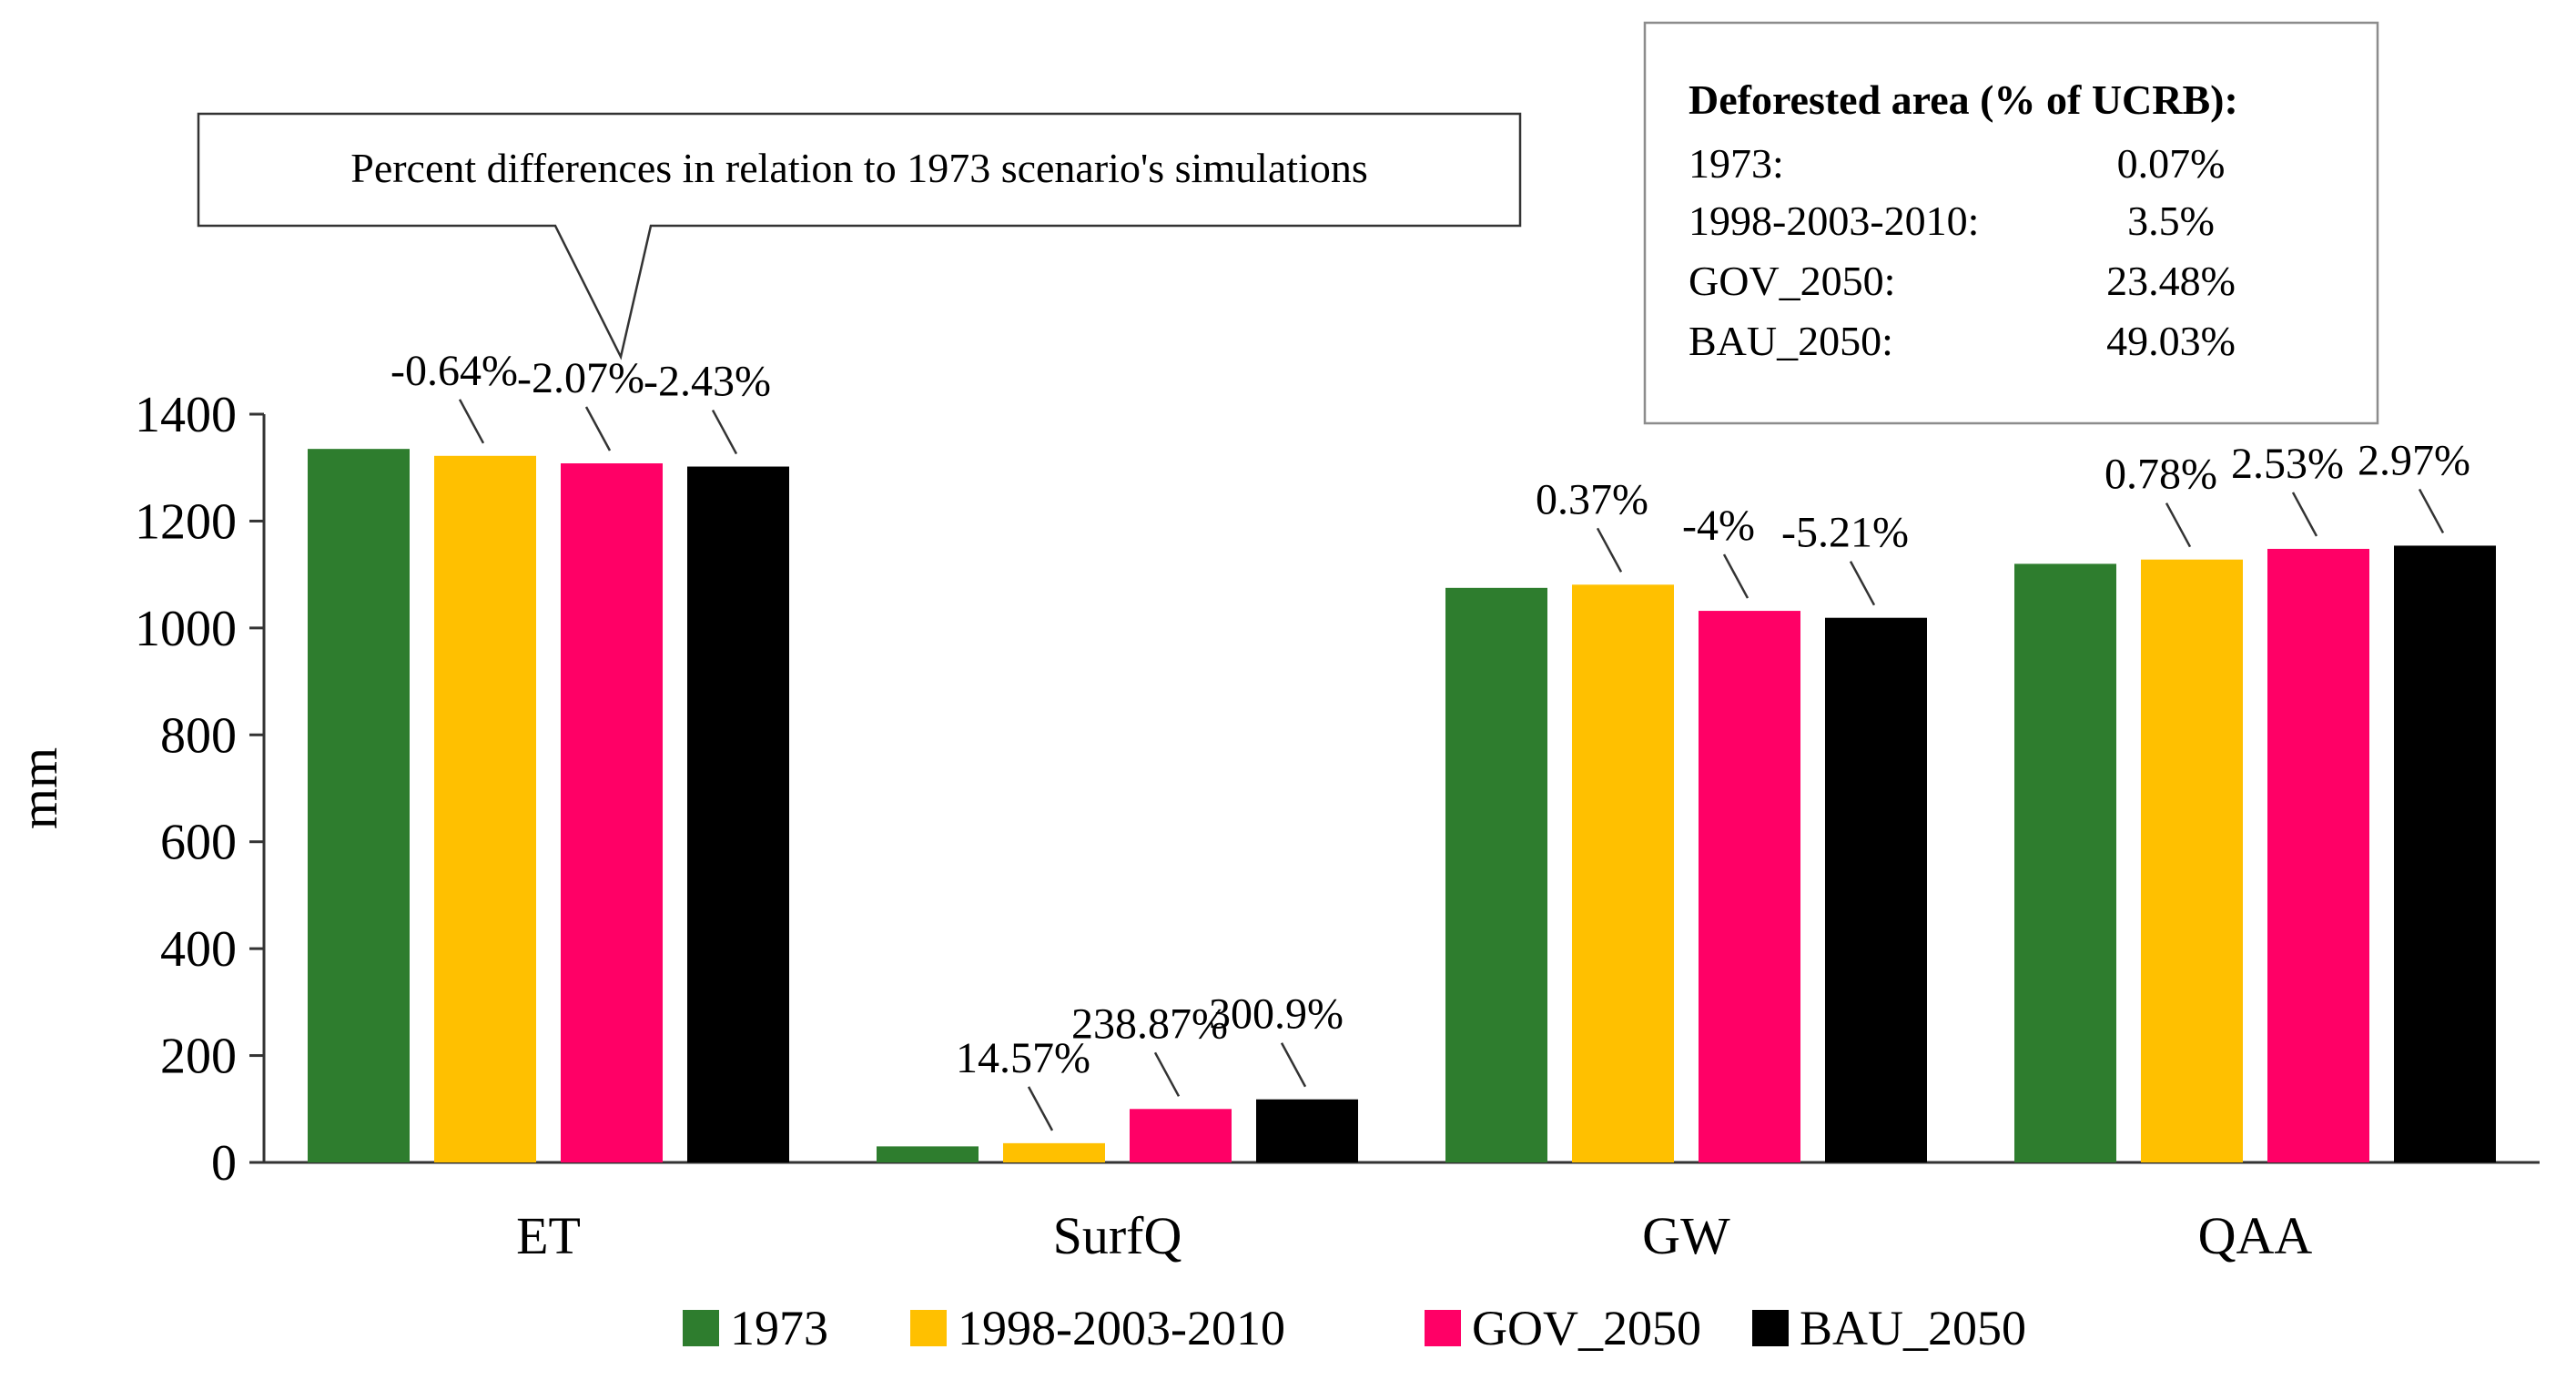 This screenshot has height=1390, width=2576. What do you see at coordinates (2414, 460) in the screenshot?
I see `data-label: 2.97%` at bounding box center [2414, 460].